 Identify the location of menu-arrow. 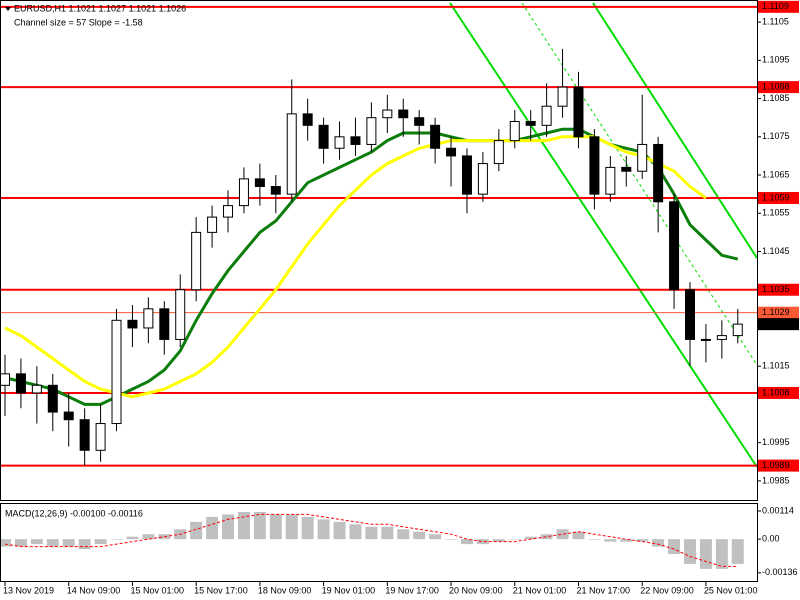
(8, 9).